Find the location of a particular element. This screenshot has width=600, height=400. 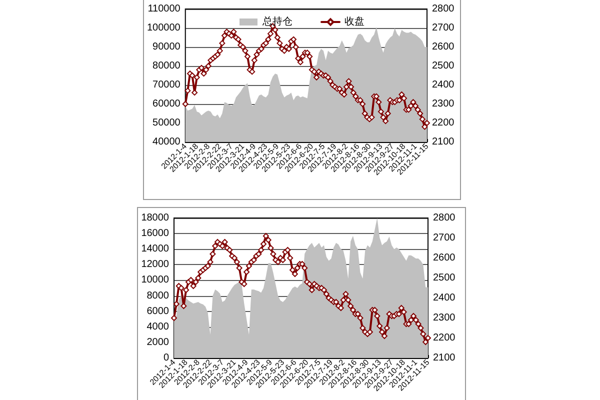

y-tick-label: 60000 is located at coordinates (166, 104).